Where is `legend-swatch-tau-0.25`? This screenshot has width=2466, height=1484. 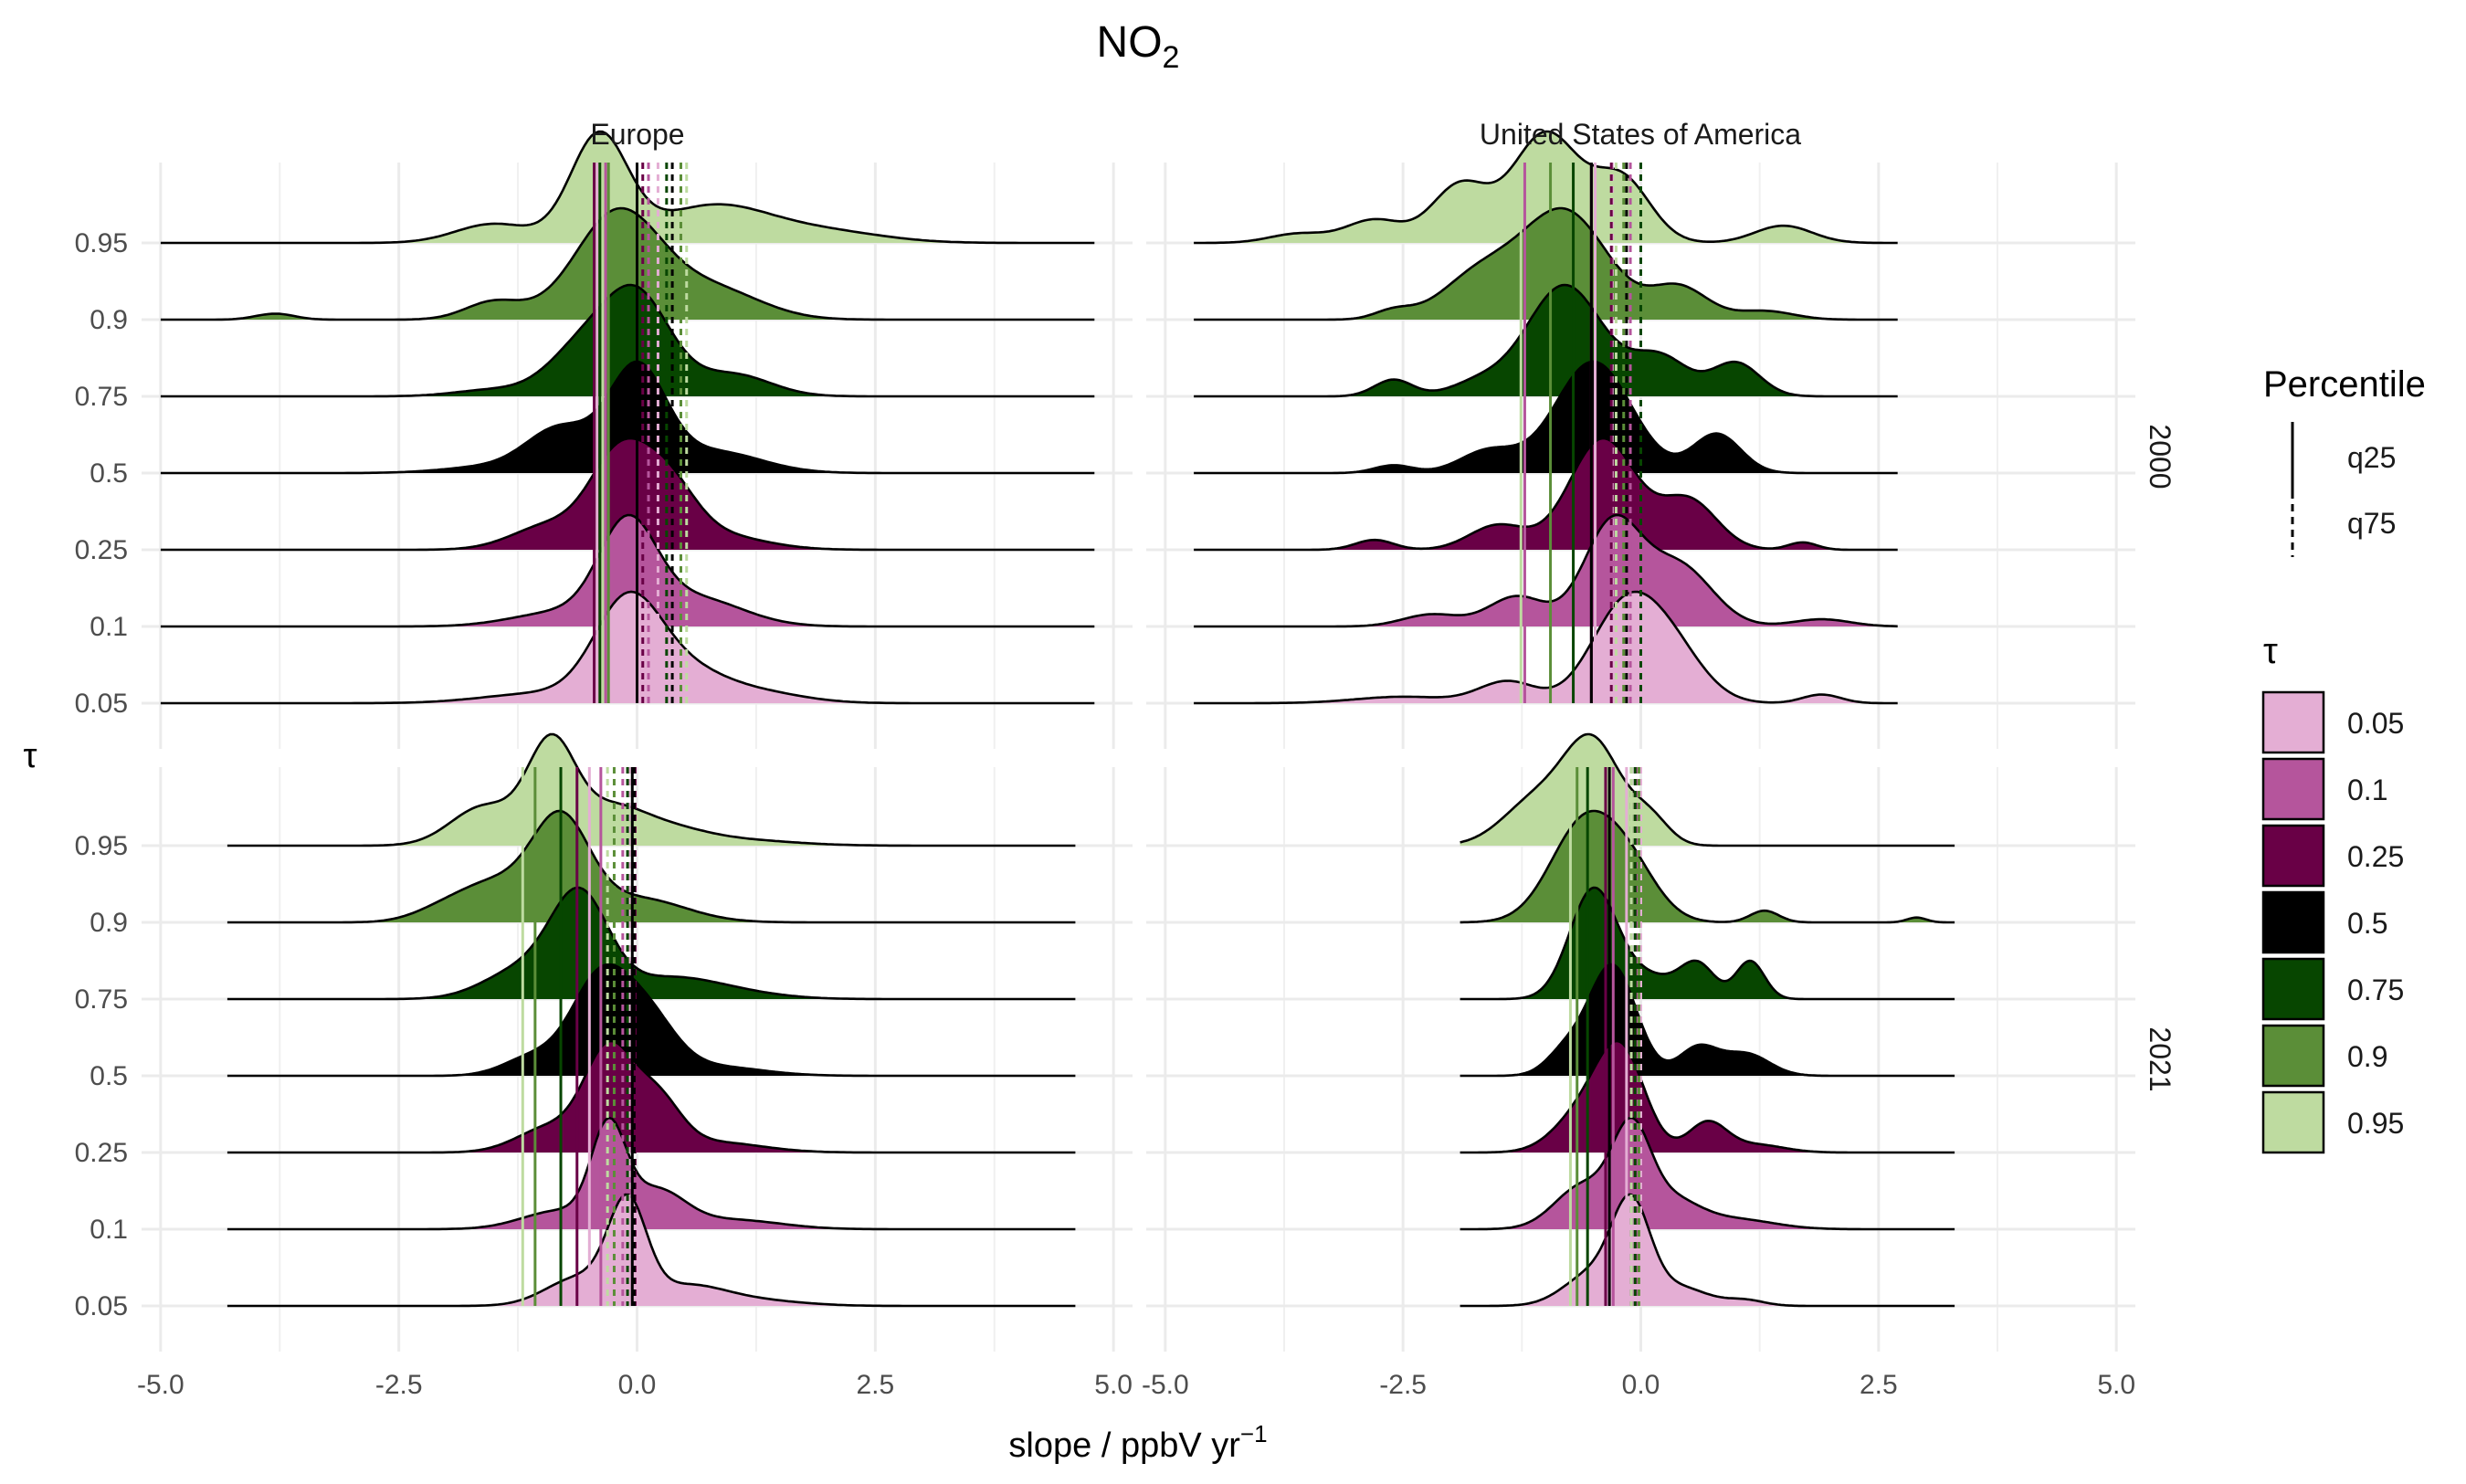 legend-swatch-tau-0.25 is located at coordinates (2293, 856).